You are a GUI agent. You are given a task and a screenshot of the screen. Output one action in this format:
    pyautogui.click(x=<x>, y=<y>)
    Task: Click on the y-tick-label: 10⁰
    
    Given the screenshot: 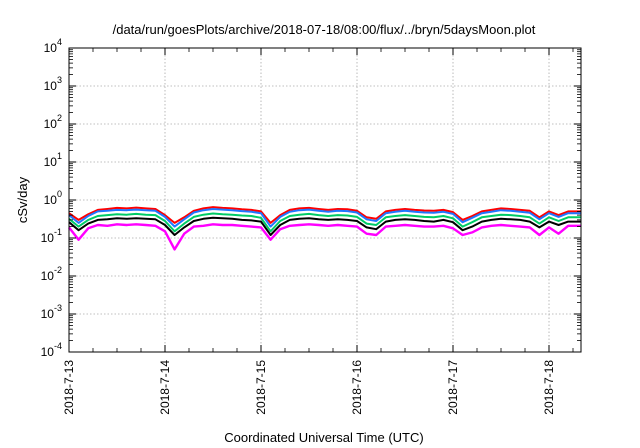 What is the action you would take?
    pyautogui.click(x=53, y=198)
    